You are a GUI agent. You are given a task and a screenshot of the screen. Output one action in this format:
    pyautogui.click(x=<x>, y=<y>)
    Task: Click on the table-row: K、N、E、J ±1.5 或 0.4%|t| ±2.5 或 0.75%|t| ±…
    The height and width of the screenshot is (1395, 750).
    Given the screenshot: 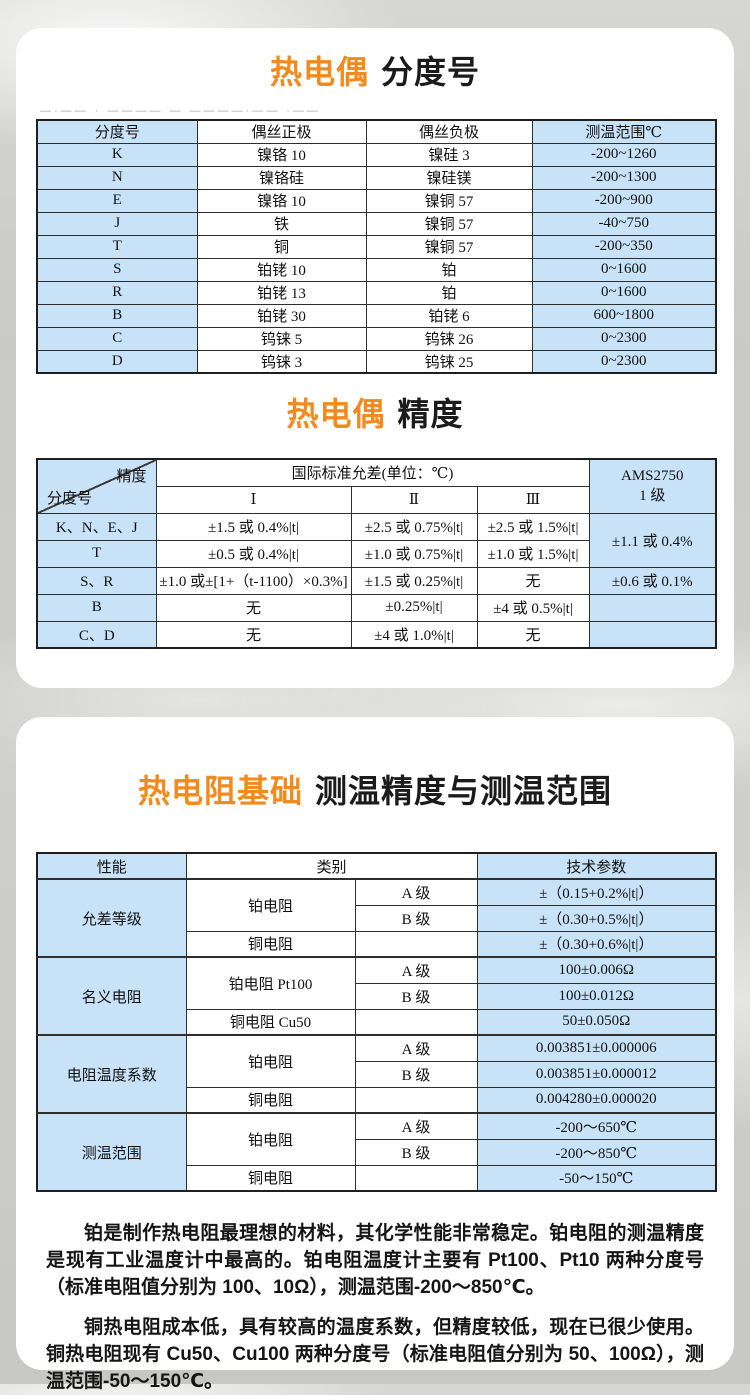 What is the action you would take?
    pyautogui.click(x=376, y=540)
    